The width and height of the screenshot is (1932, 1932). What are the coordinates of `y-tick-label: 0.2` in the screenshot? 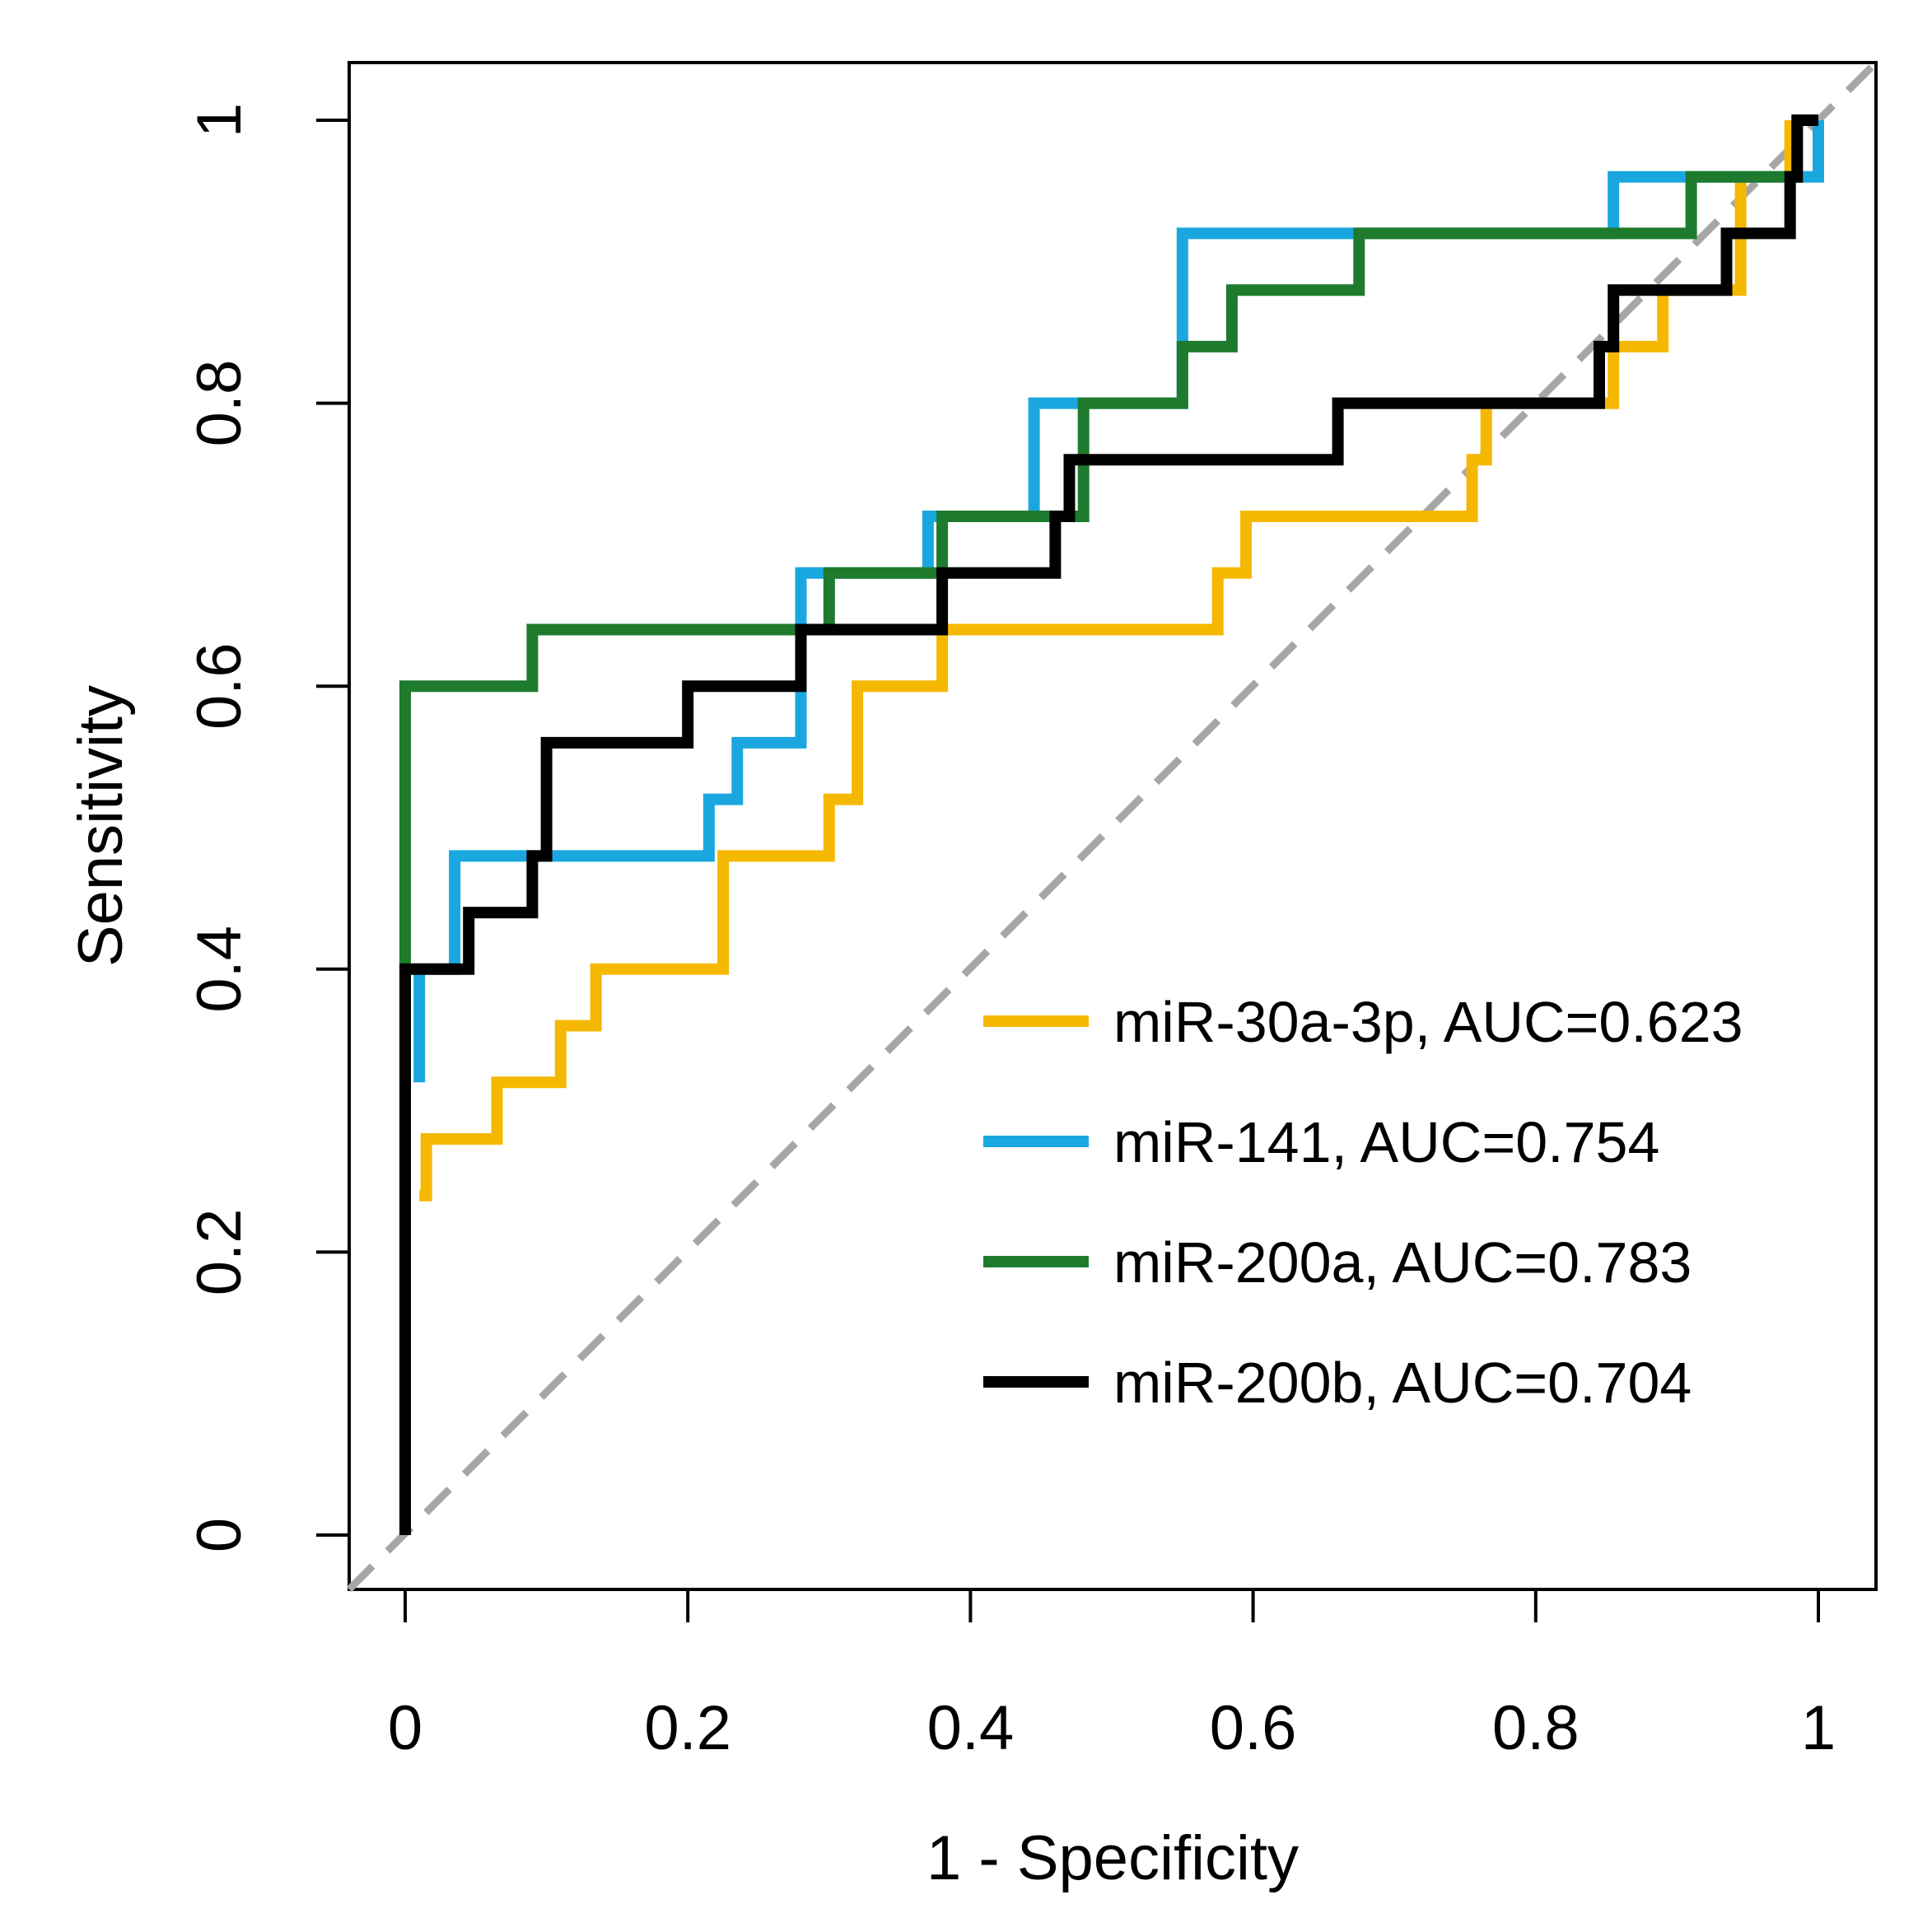 It's located at (219, 1252).